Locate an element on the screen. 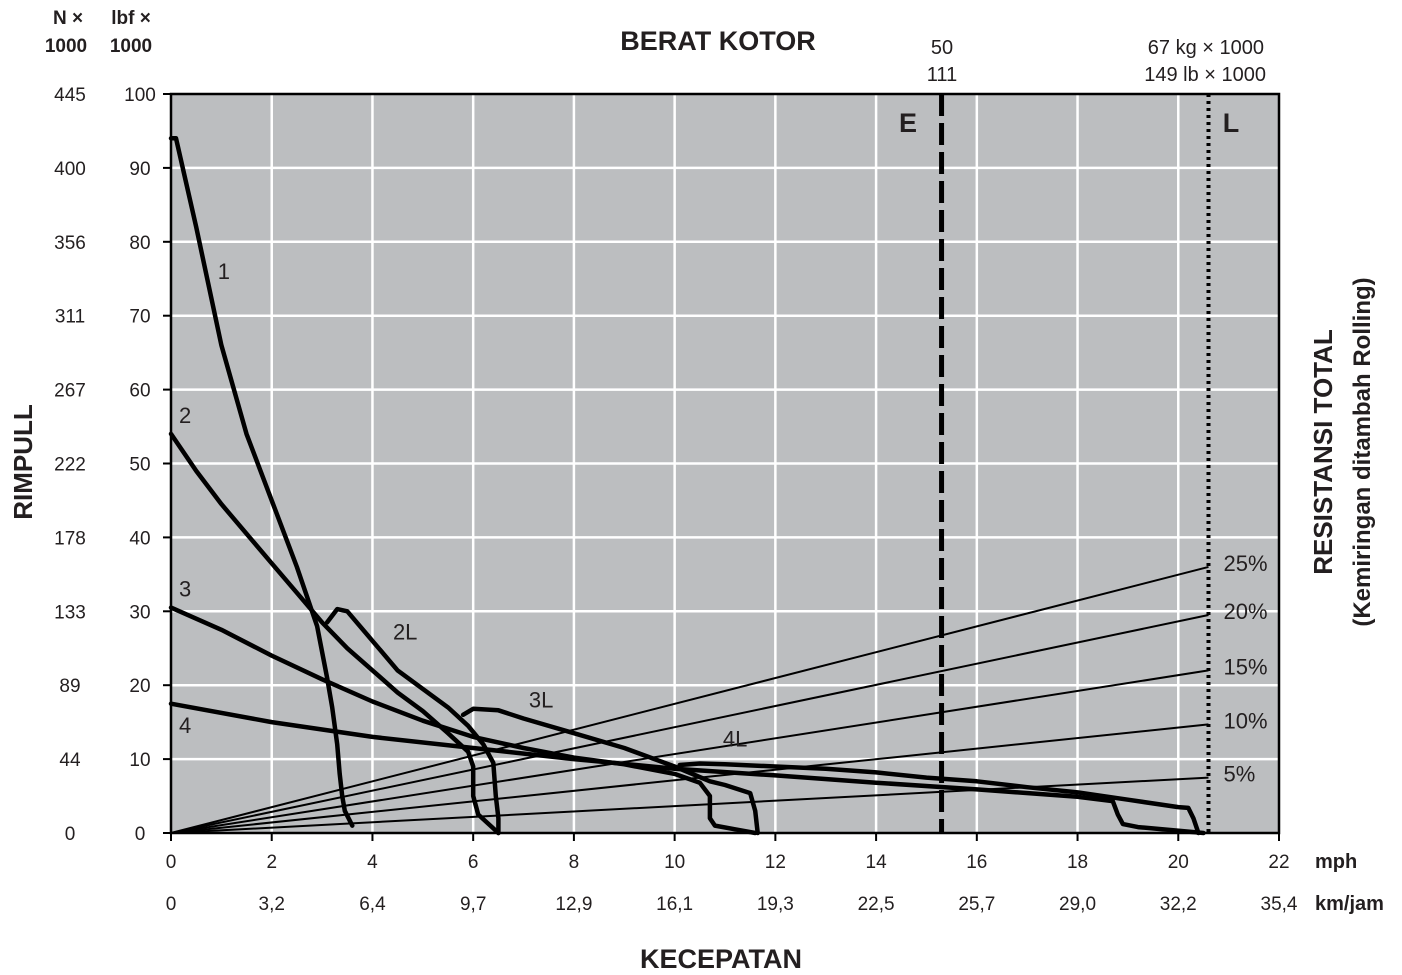 The height and width of the screenshot is (975, 1402). x-tick-label-kmh: 16,1 is located at coordinates (674, 904).